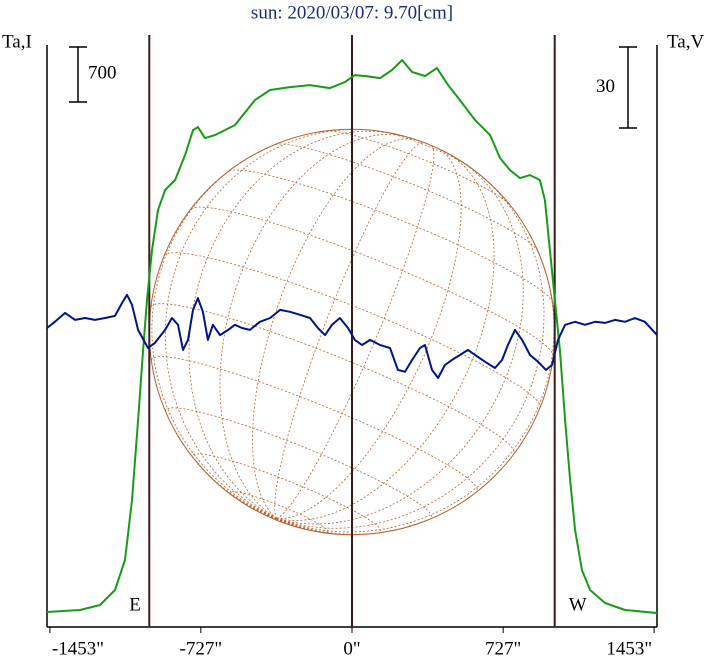 This screenshot has width=708, height=662. I want to click on x-tick-label: 1453", so click(629, 648).